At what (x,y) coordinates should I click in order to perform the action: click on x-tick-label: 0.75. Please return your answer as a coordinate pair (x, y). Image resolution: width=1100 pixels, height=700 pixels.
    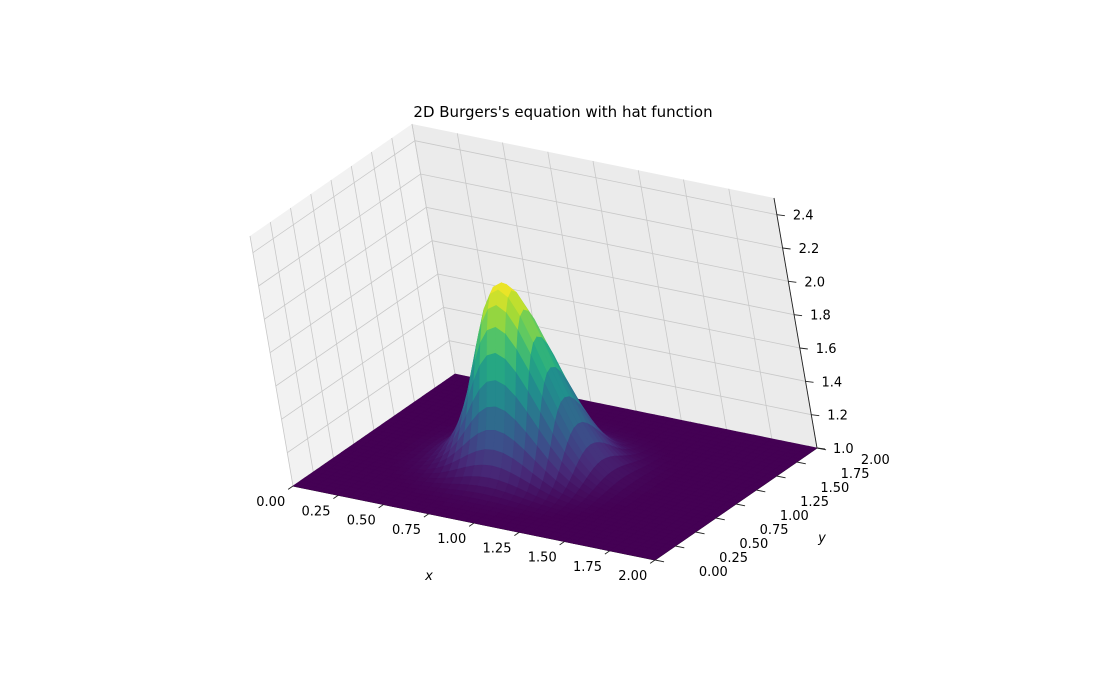
    Looking at the image, I should click on (406, 530).